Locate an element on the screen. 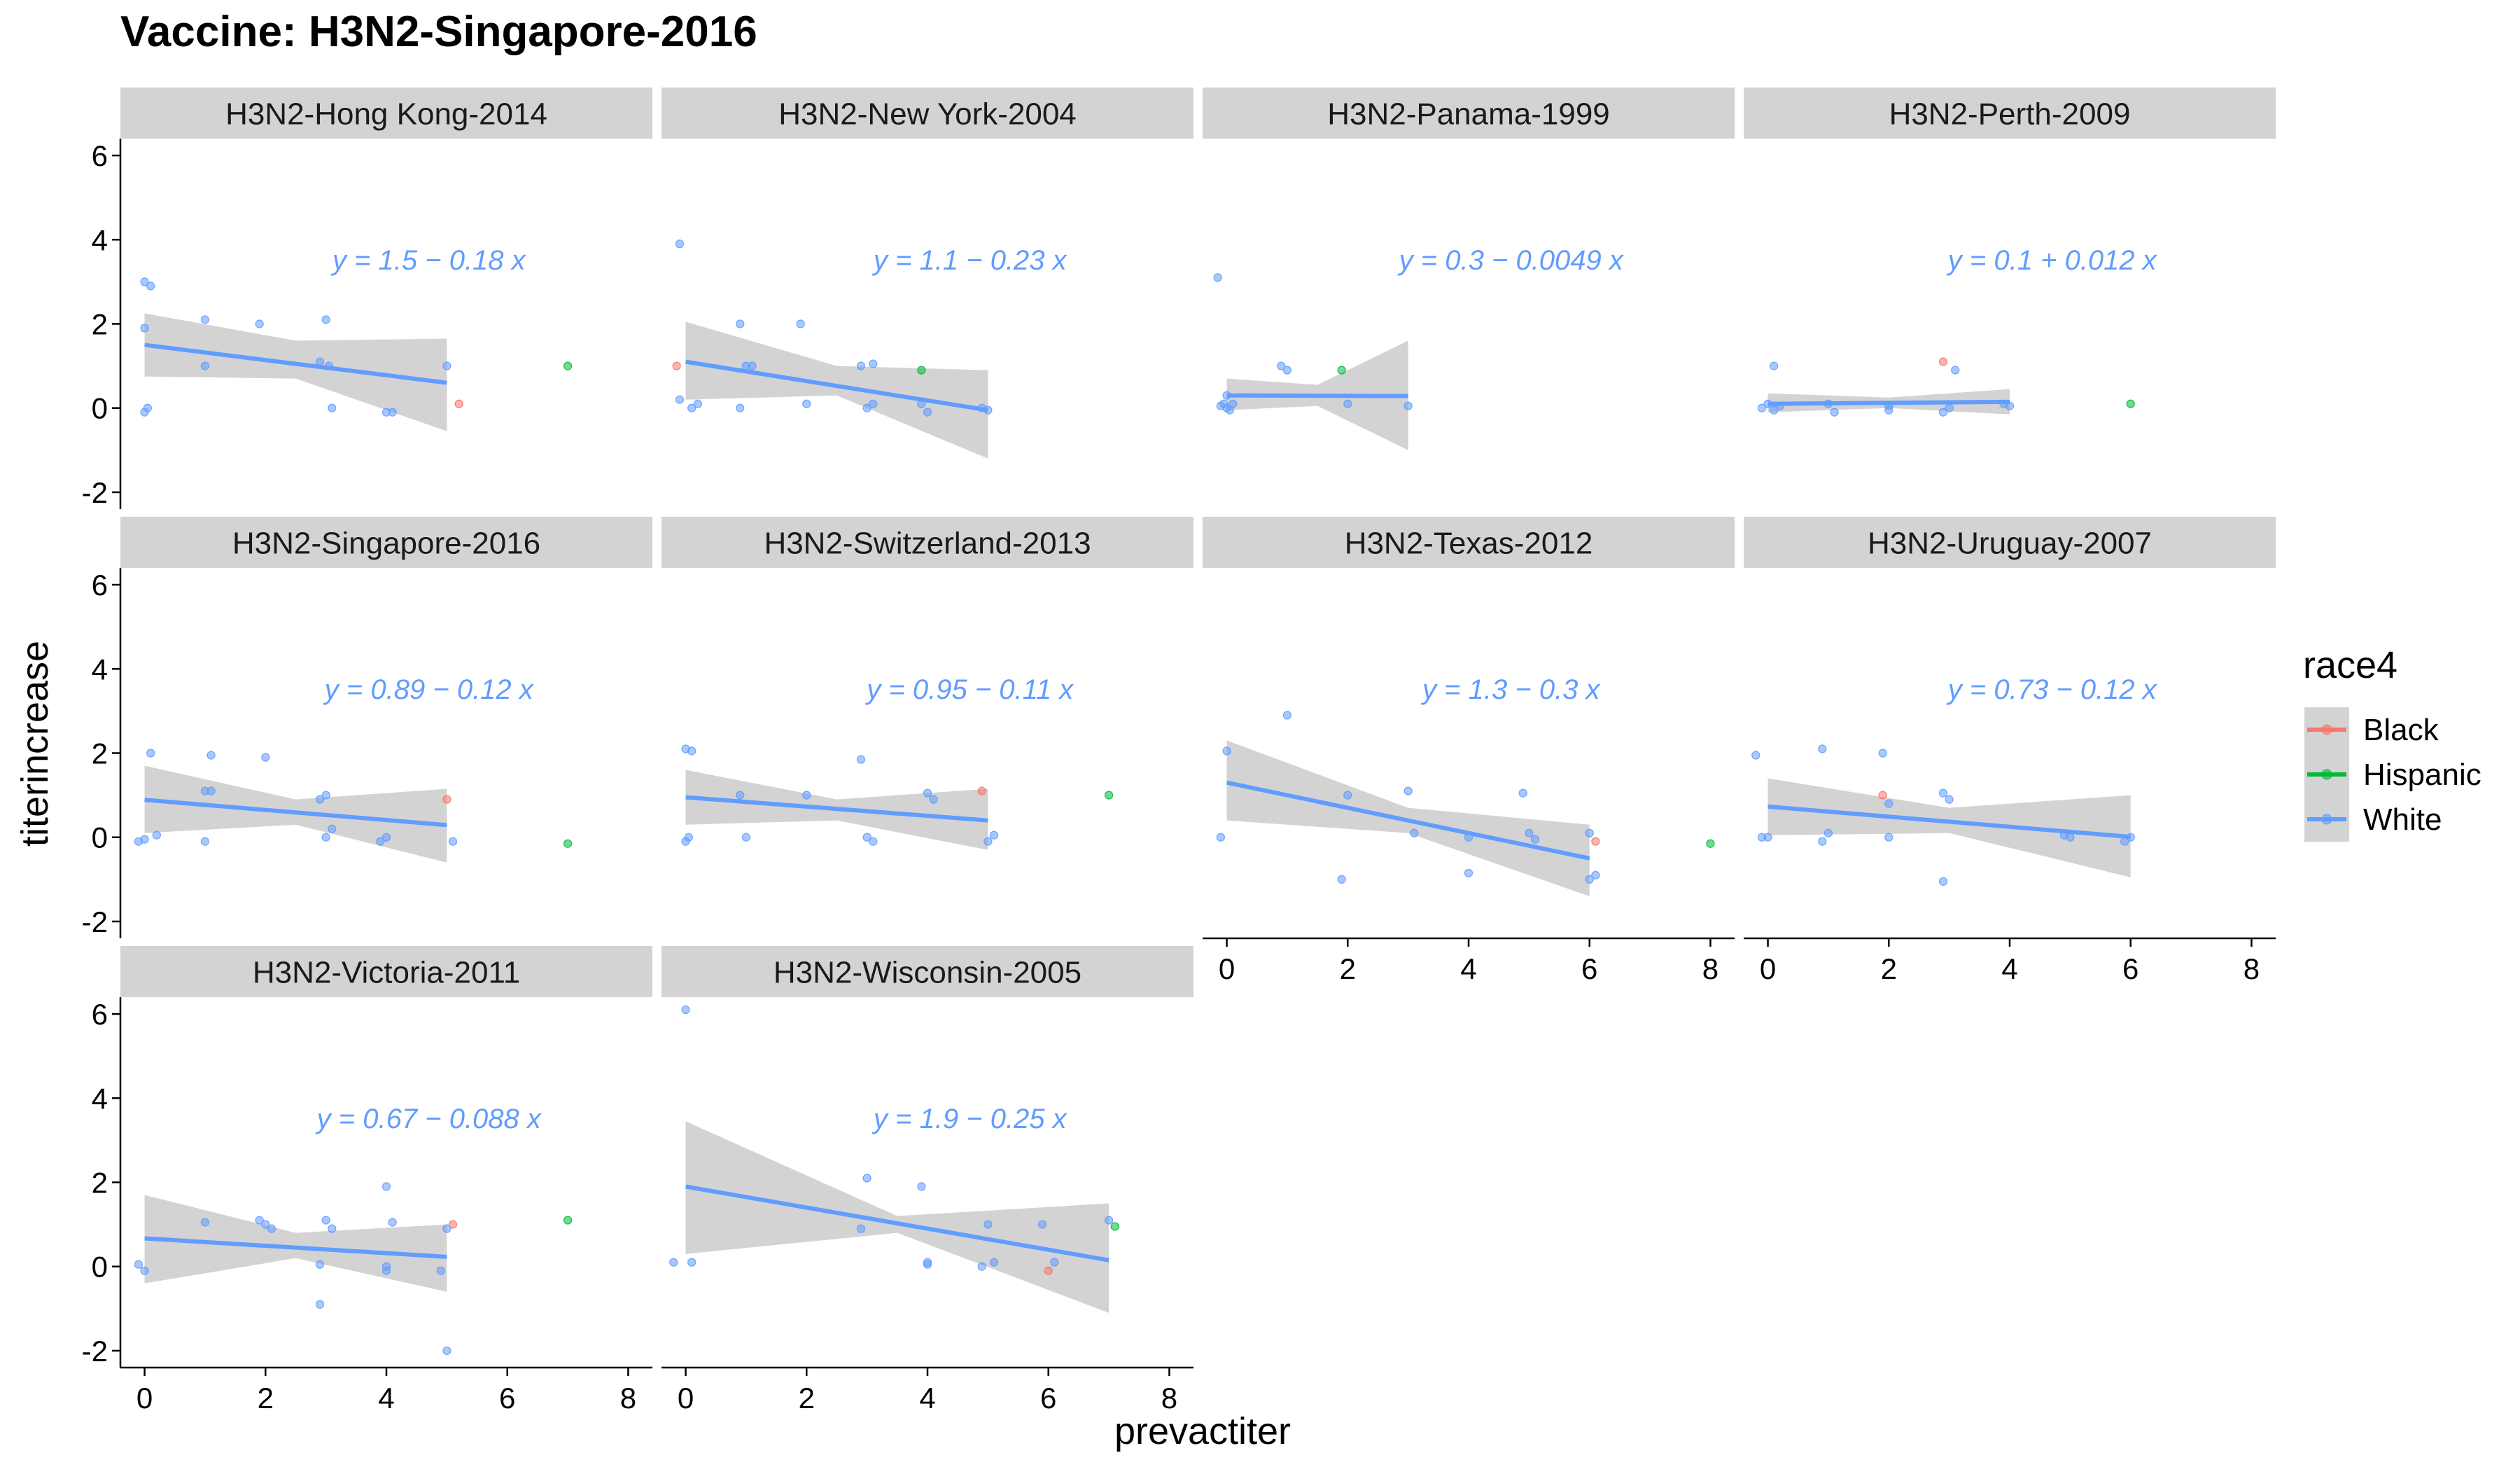  legend-label: Hispanic is located at coordinates (2422, 775).